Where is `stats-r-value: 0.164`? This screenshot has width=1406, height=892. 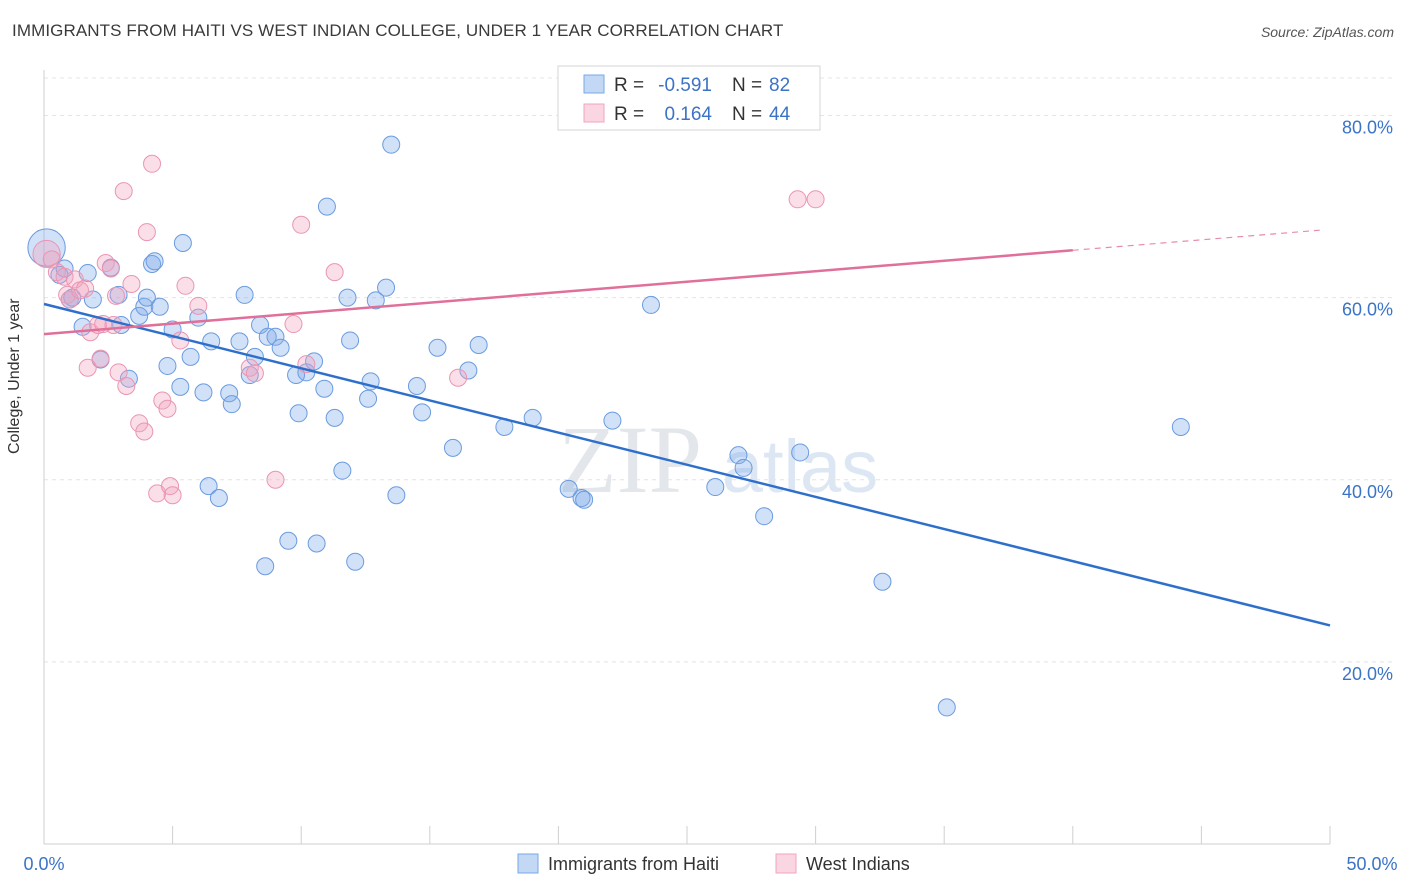 stats-r-value: 0.164 is located at coordinates (688, 114).